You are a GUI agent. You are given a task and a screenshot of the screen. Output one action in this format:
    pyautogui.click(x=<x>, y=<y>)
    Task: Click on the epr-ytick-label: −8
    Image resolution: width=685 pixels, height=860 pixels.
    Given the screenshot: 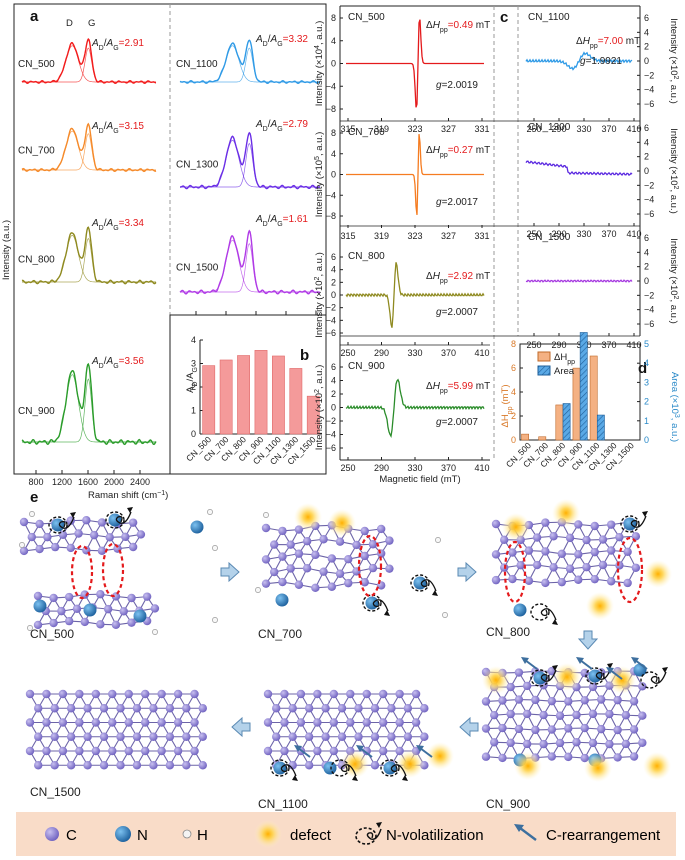 What is the action you would take?
    pyautogui.click(x=331, y=216)
    